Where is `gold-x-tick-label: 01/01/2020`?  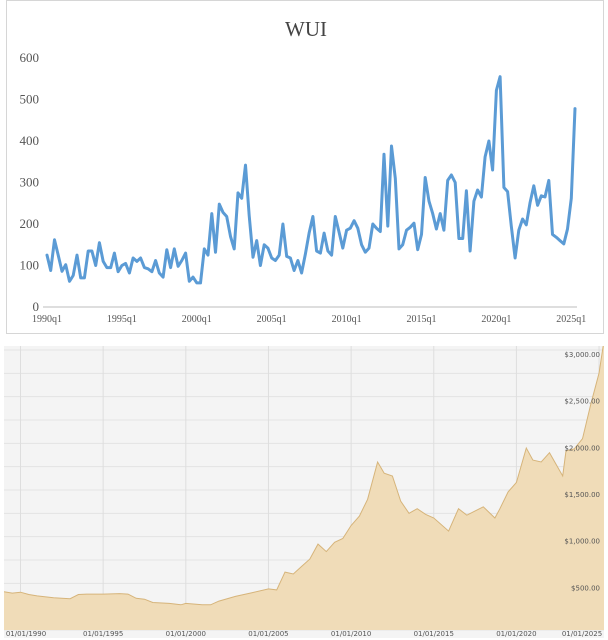
gold-x-tick-label: 01/01/2020 is located at coordinates (516, 634).